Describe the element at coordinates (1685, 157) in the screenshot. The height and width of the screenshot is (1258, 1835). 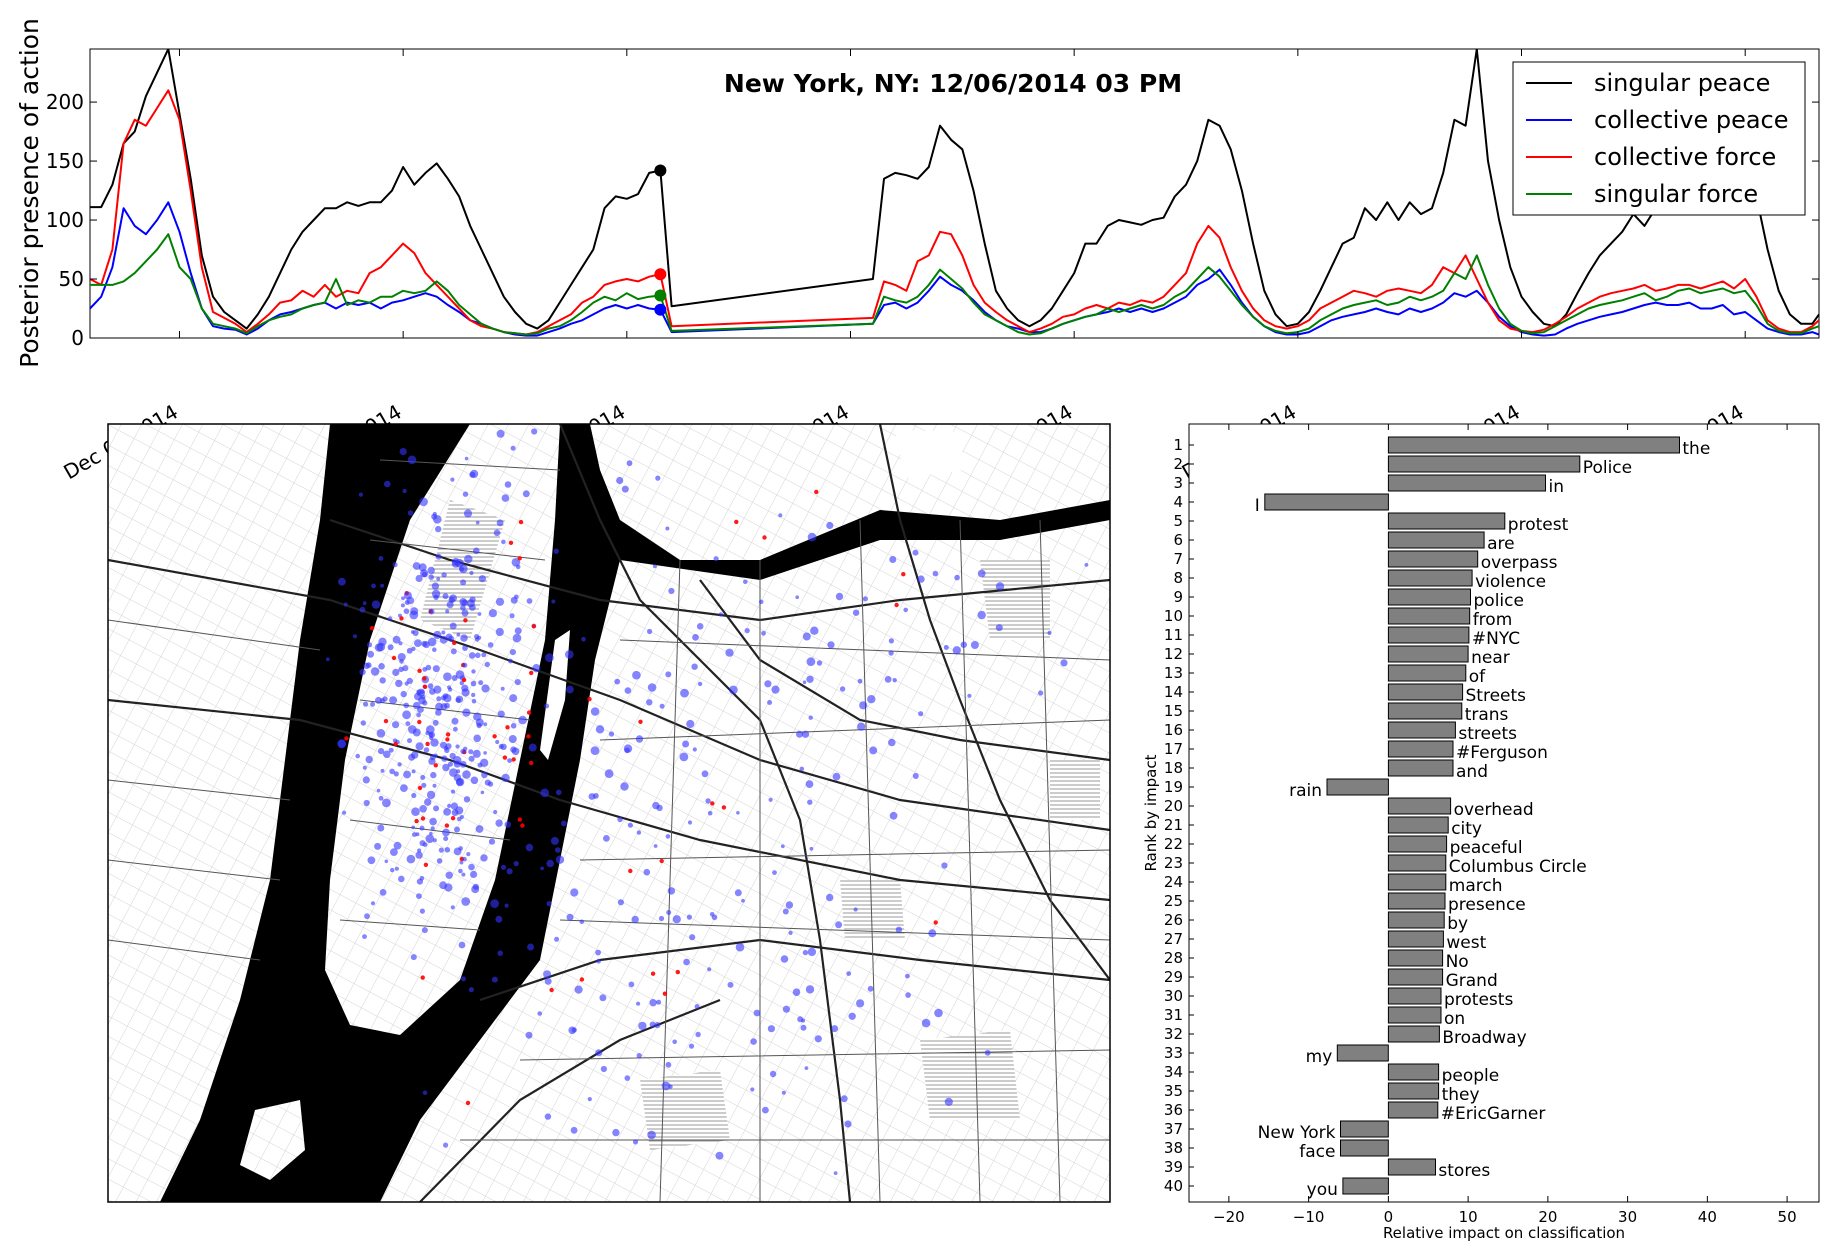
I see `legend-entry: collective force` at that location.